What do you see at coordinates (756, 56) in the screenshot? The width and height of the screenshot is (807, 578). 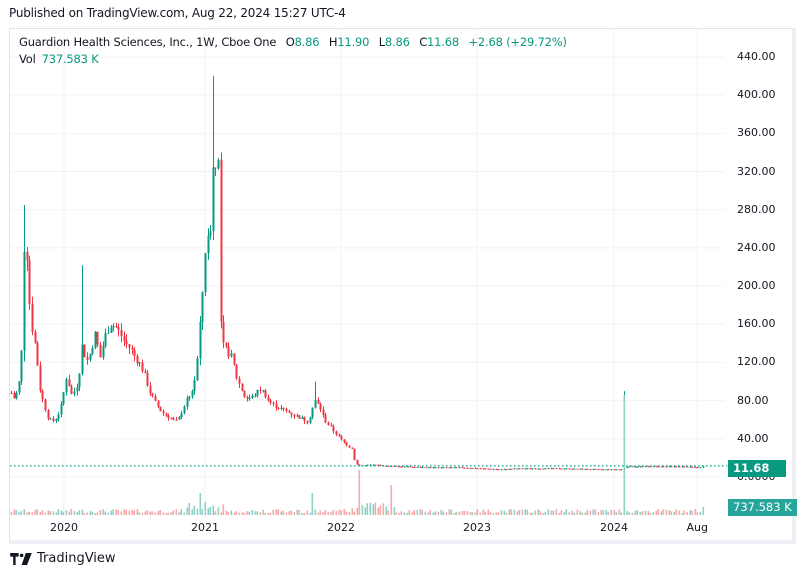 I see `price-tick-label: 440.00` at bounding box center [756, 56].